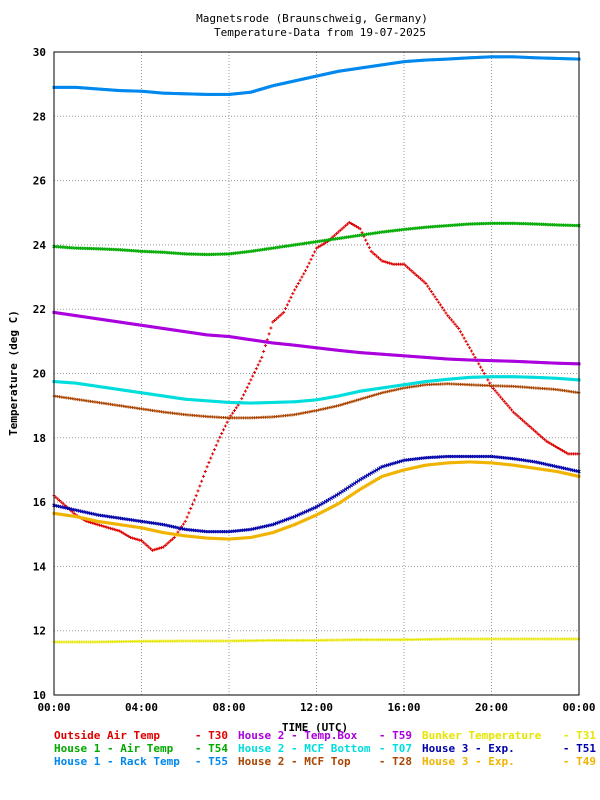 Image resolution: width=600 pixels, height=800 pixels. I want to click on series-t31, so click(316, 640).